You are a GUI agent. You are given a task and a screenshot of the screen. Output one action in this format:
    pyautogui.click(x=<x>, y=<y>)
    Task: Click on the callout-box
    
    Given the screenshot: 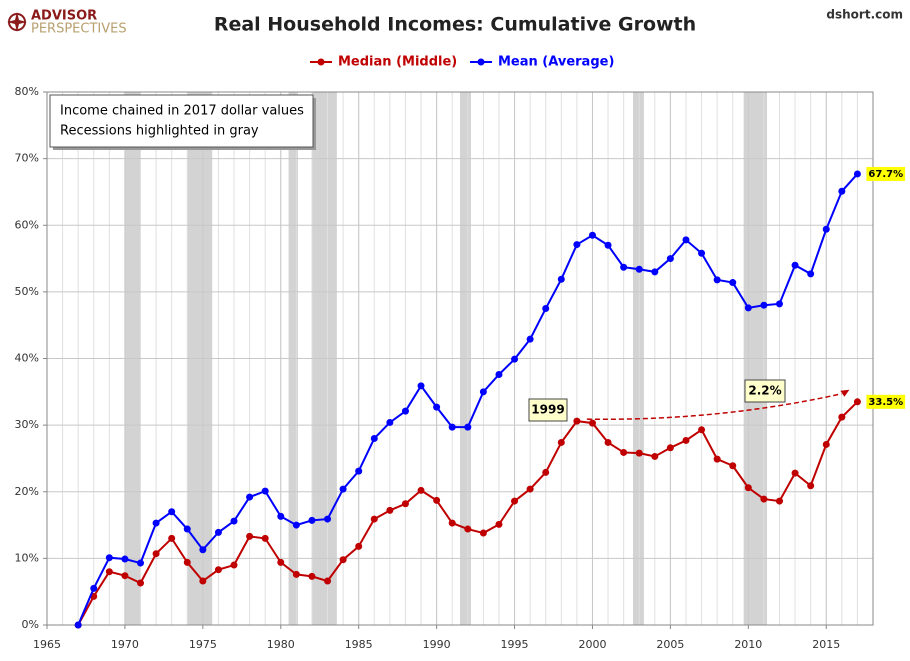 What is the action you would take?
    pyautogui.click(x=548, y=410)
    